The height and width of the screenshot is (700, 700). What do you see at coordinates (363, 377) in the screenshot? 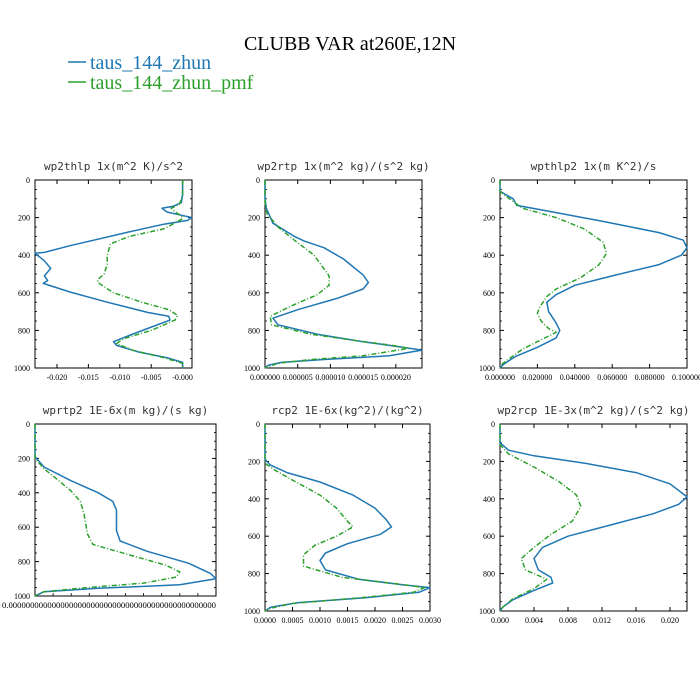
I see `x-tick-label: 0.000015` at bounding box center [363, 377].